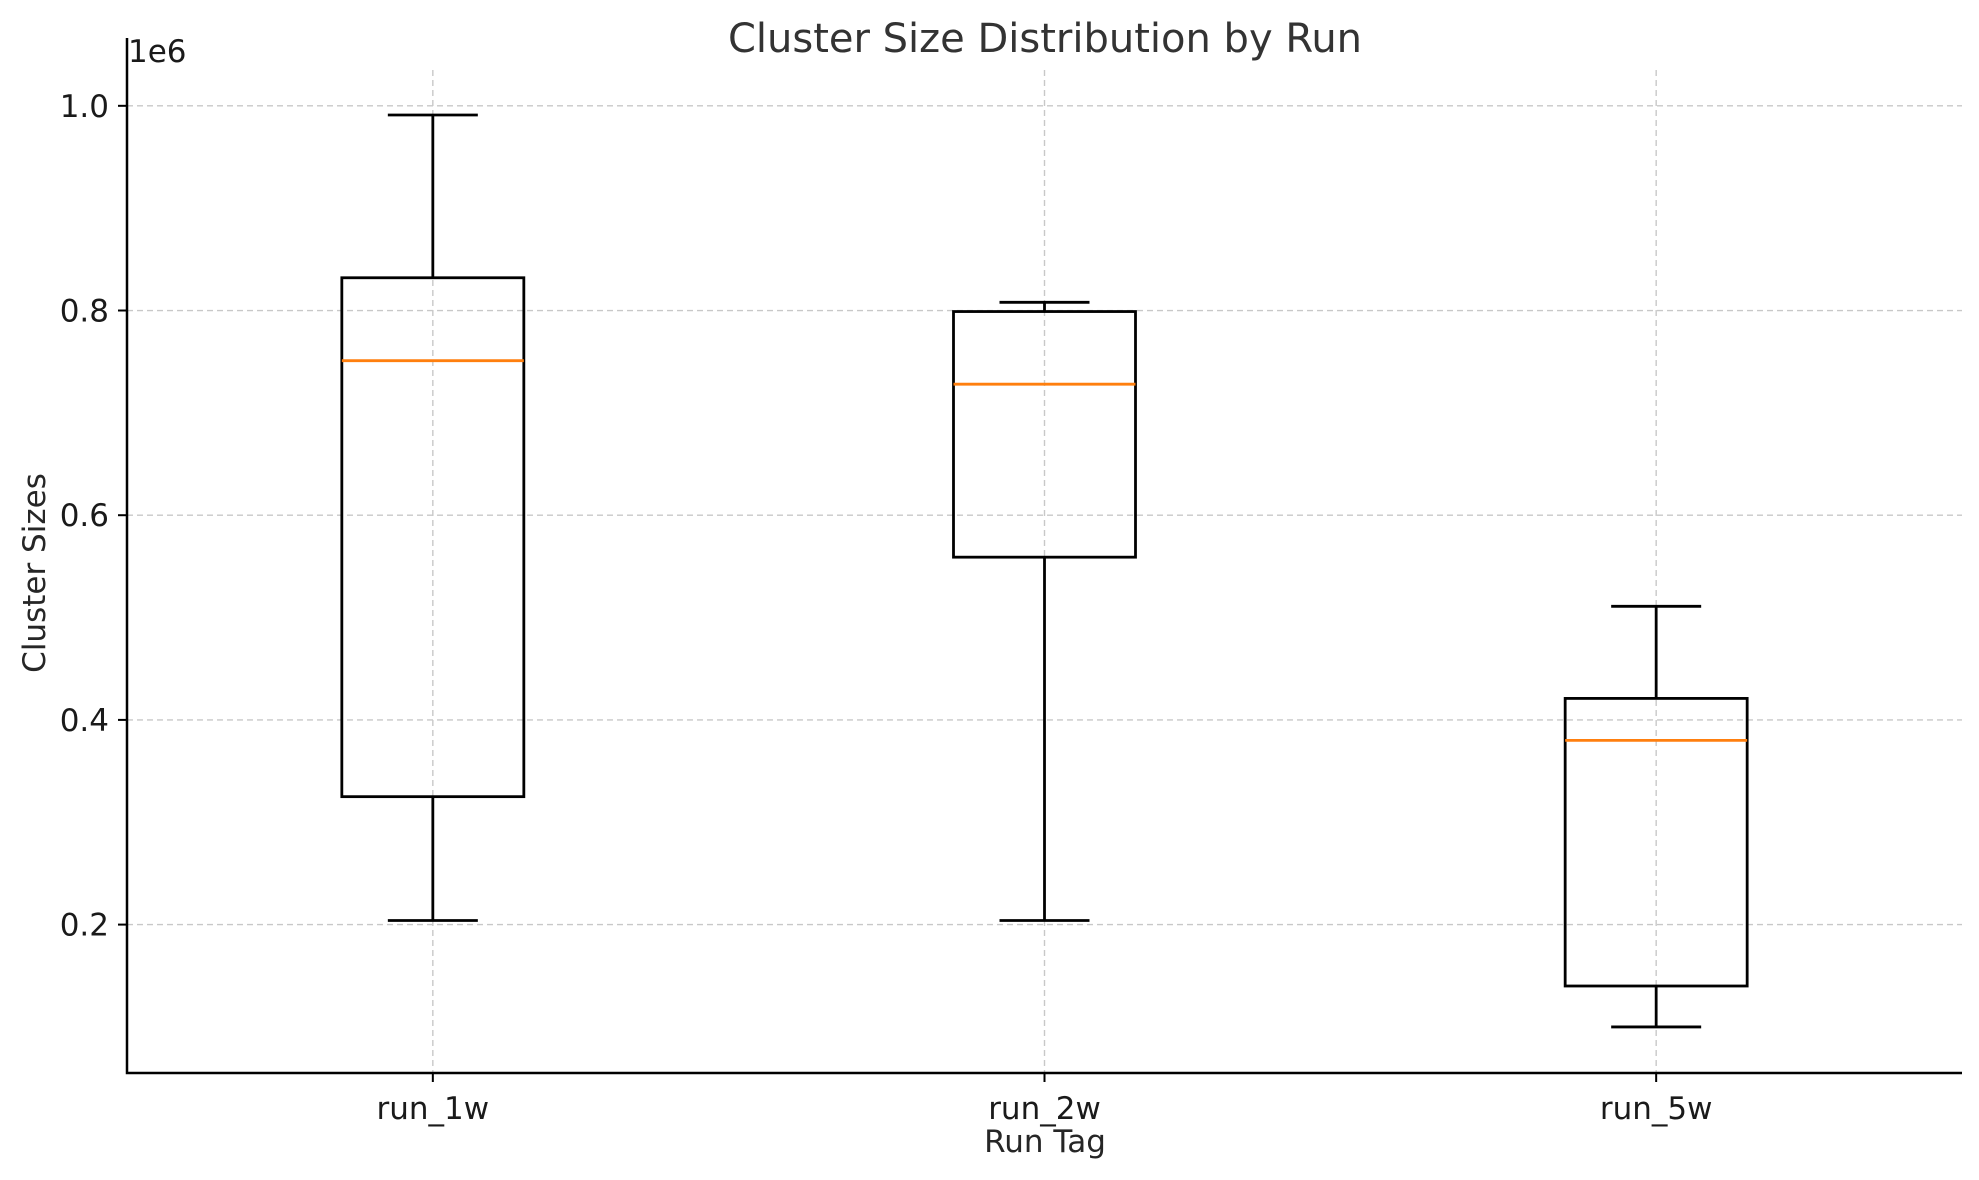 This screenshot has width=1979, height=1180. I want to click on x-tick-label: run_1w, so click(433, 1109).